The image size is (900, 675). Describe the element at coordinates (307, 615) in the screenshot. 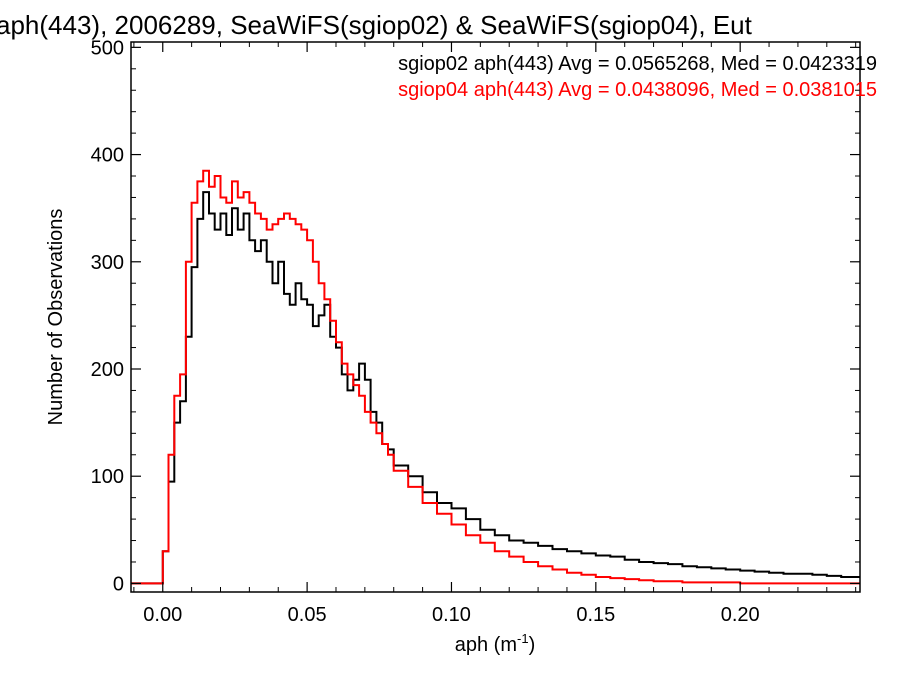

I see `x-tick-label: 0.05` at that location.